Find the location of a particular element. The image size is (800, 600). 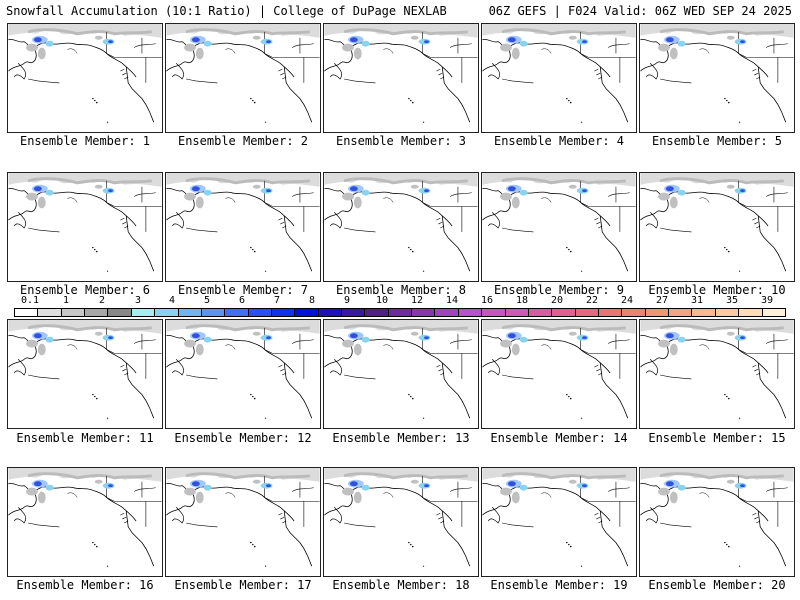

colorbar-tick-label: 14 is located at coordinates (452, 300).